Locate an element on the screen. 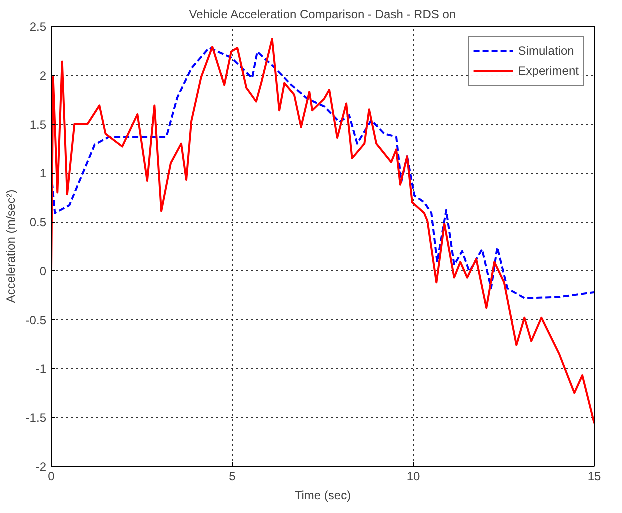 This screenshot has height=513, width=622. y-tick-label: 0.5 is located at coordinates (38, 223).